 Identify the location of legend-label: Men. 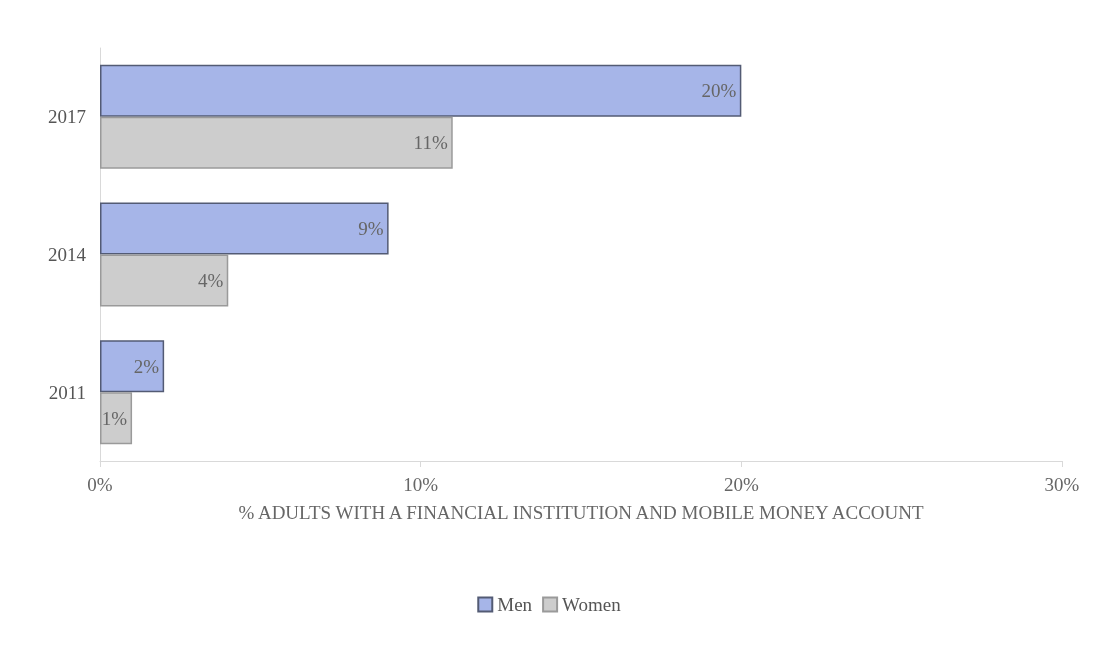
(515, 604).